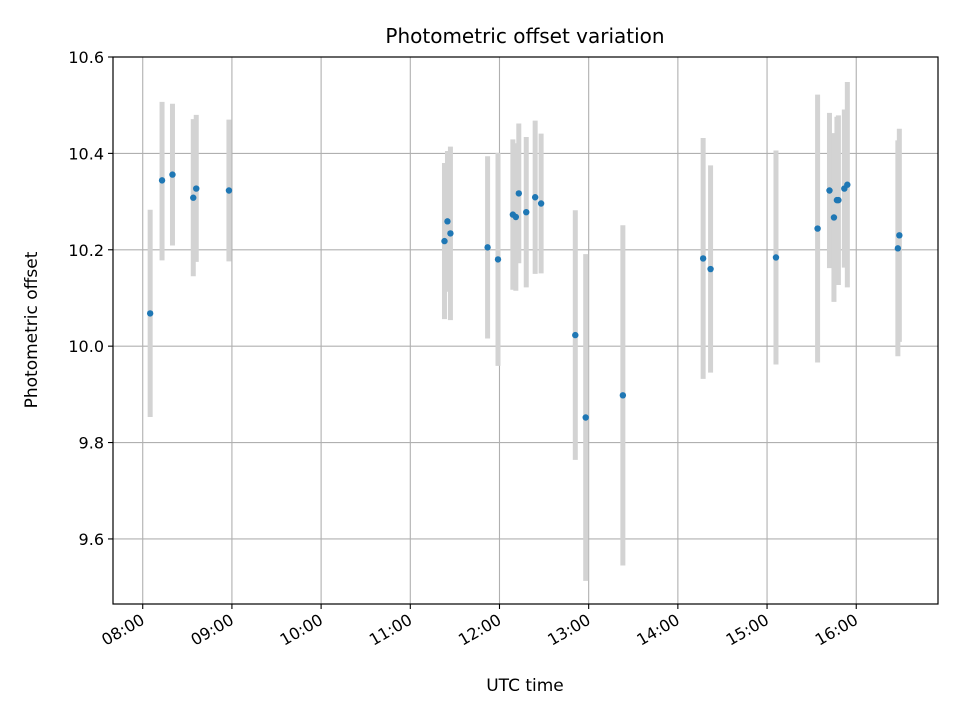  What do you see at coordinates (91, 539) in the screenshot?
I see `y-tick-label: 9.6` at bounding box center [91, 539].